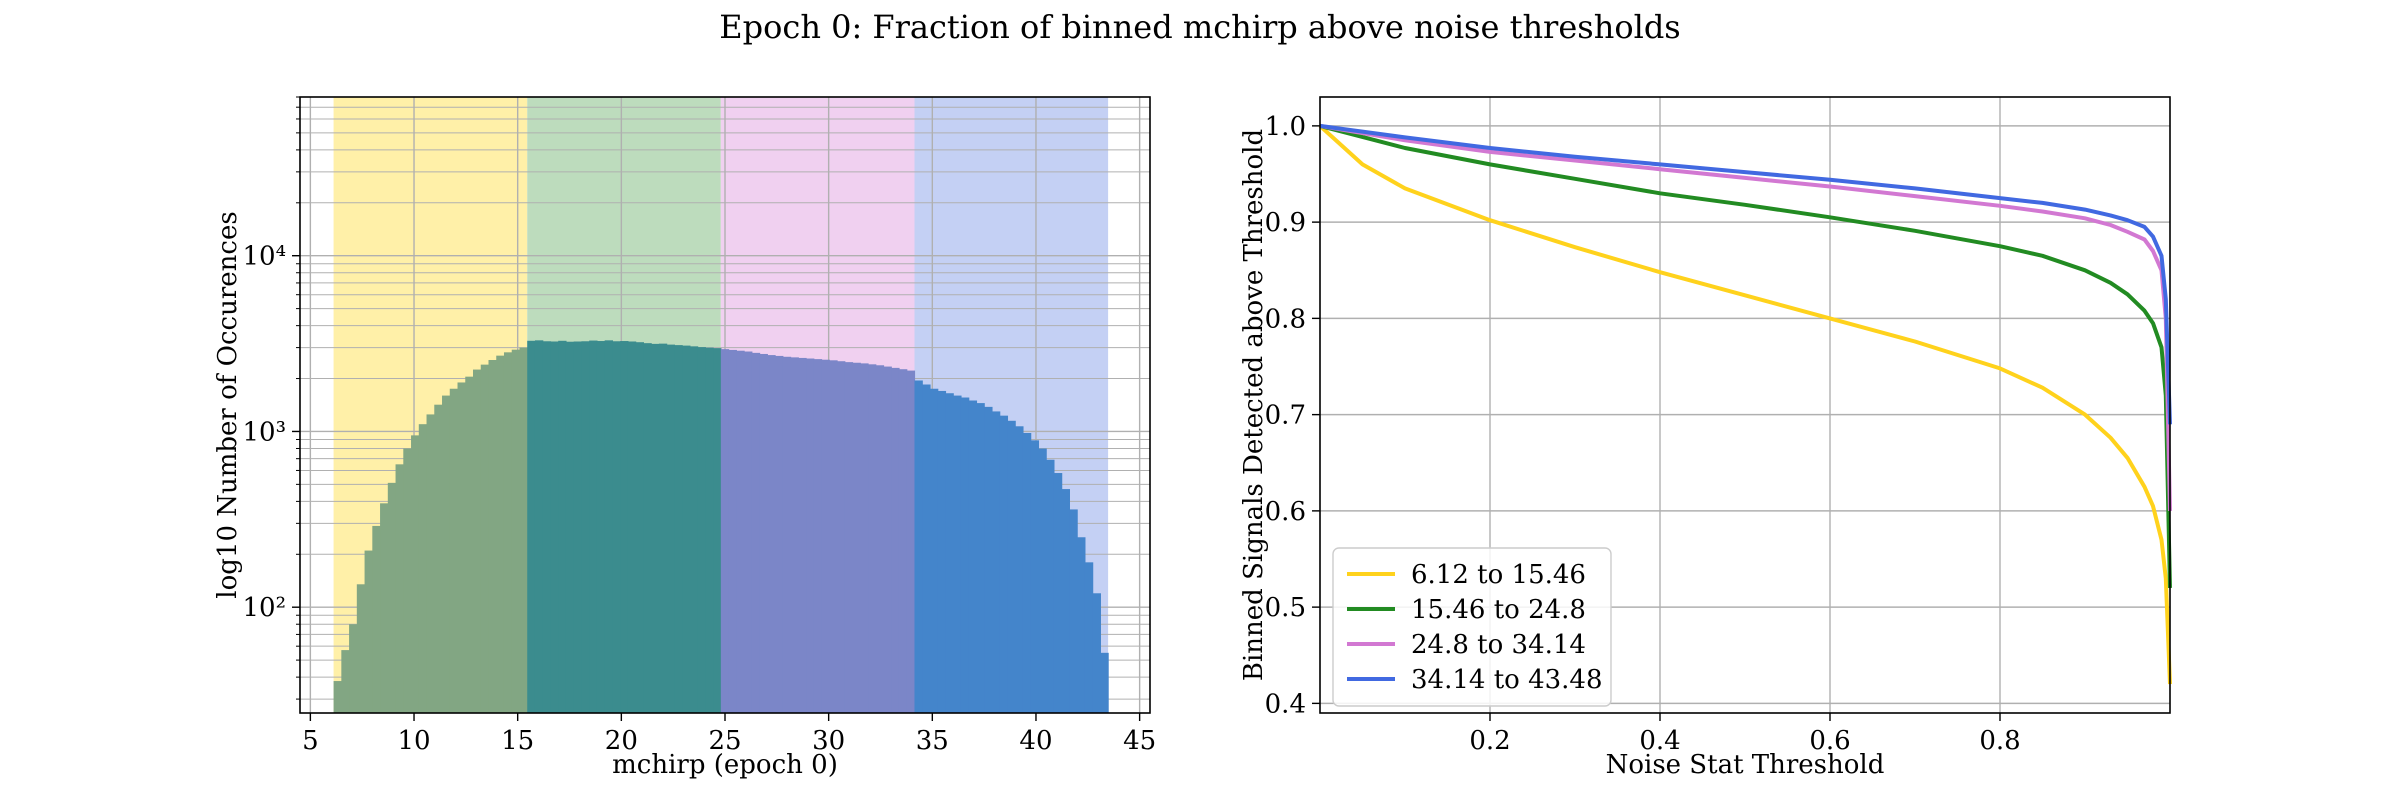 The image size is (2400, 800). Describe the element at coordinates (724, 741) in the screenshot. I see `hist-x-tick-label: 25` at that location.